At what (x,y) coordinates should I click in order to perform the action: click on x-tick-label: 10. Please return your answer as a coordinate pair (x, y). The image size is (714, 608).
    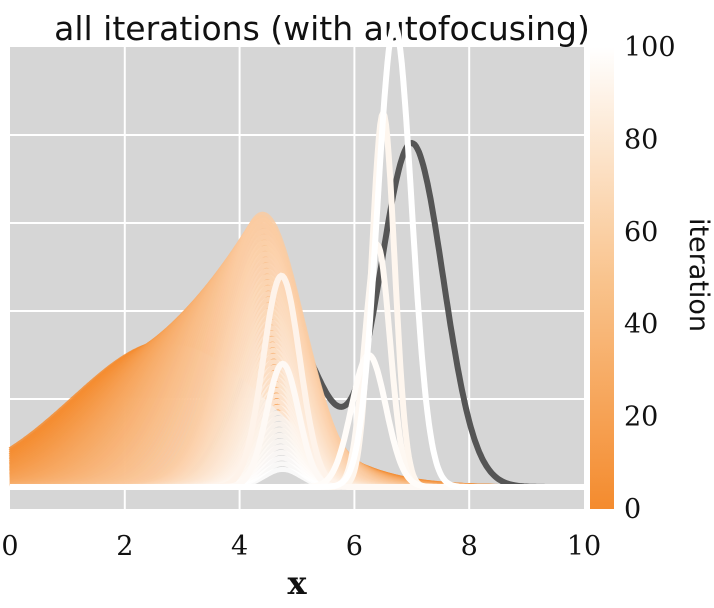
    Looking at the image, I should click on (584, 546).